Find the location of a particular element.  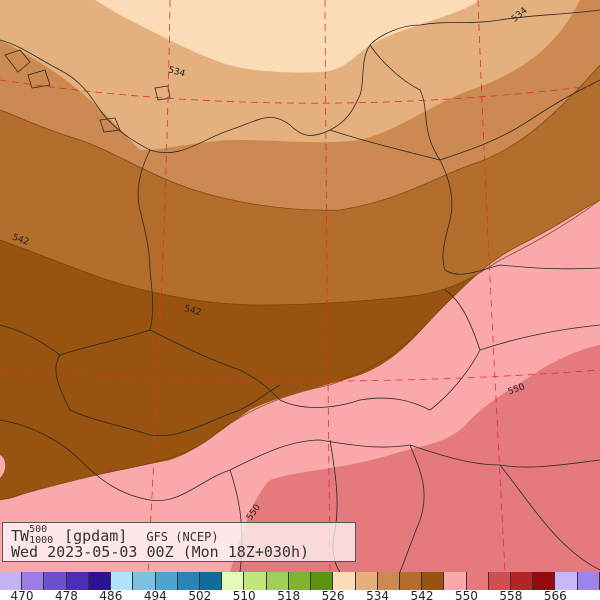

pressure-levels: 500 1000 is located at coordinates (42, 535).